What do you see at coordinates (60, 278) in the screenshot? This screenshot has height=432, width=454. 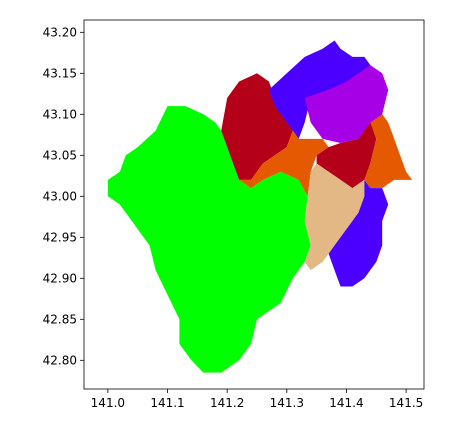 I see `y-tick-label: 42.90` at bounding box center [60, 278].